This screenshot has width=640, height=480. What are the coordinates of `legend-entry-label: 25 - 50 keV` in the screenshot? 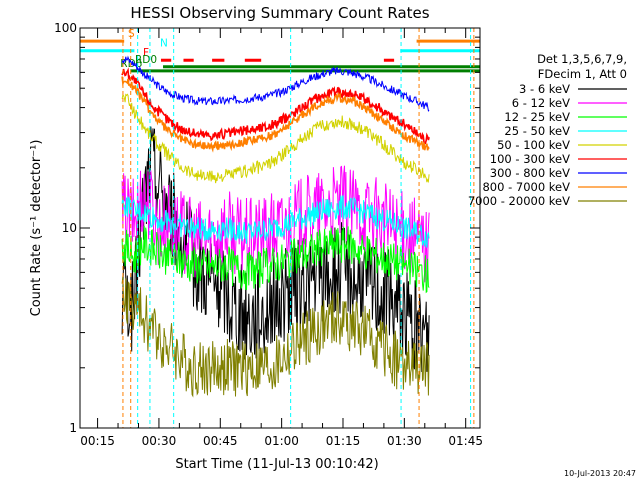 It's located at (537, 131).